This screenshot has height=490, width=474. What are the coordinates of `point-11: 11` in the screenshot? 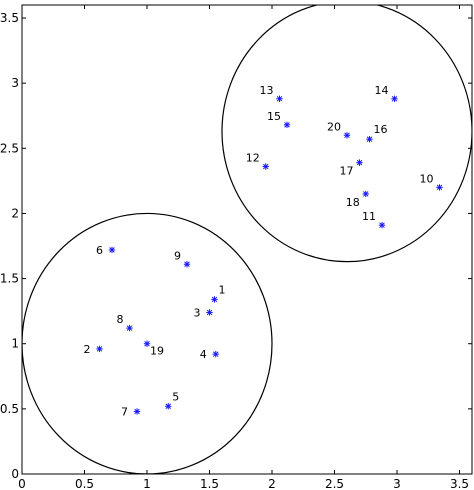 It's located at (374, 219).